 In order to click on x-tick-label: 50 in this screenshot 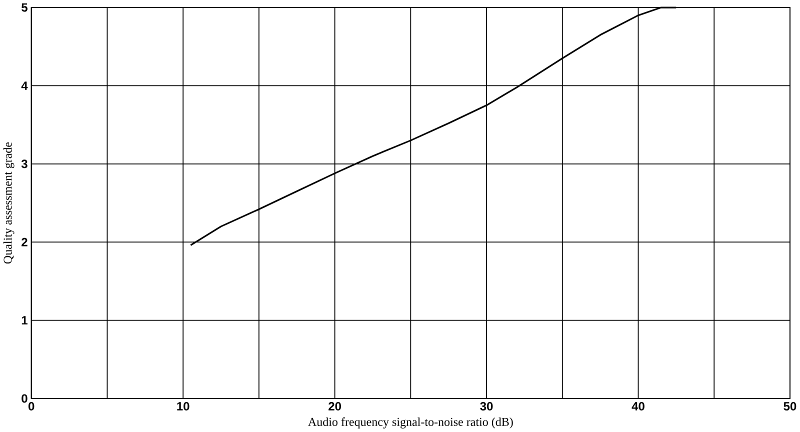, I will do `click(790, 406)`.